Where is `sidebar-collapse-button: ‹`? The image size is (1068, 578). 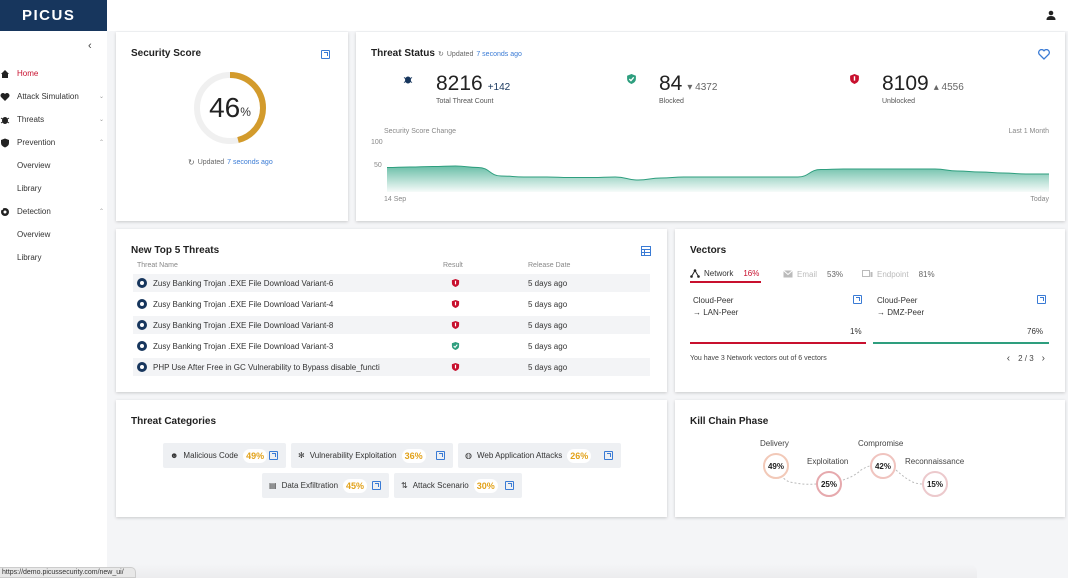 sidebar-collapse-button: ‹ is located at coordinates (90, 46).